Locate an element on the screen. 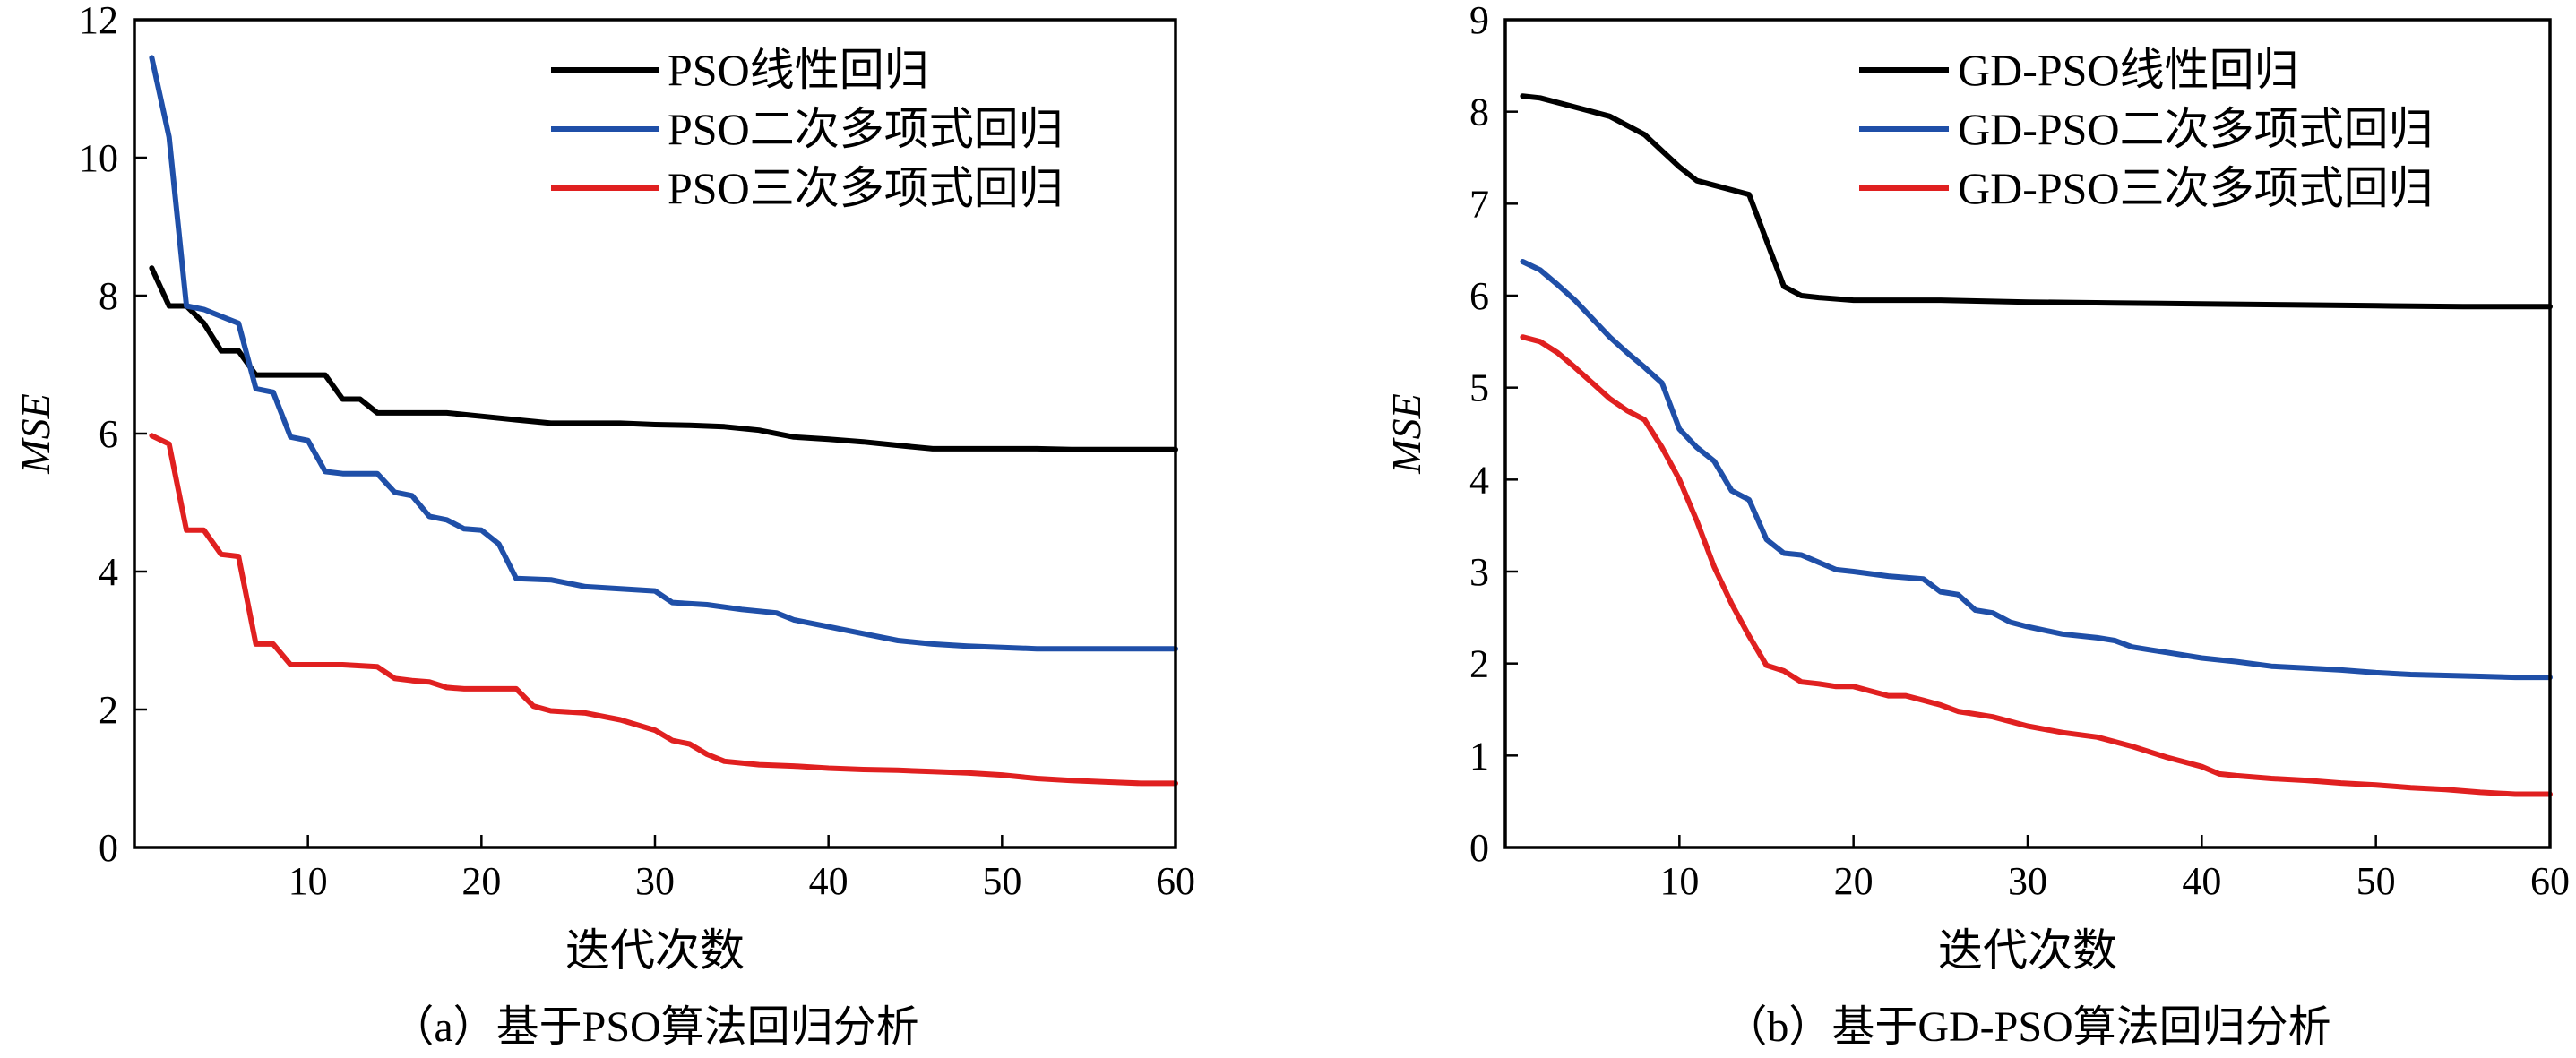 This screenshot has width=2576, height=1058. legend: GD-PSO线性回归 GD-PSO二次多项式回归 GD-PSO三次多项式回归 is located at coordinates (2146, 129).